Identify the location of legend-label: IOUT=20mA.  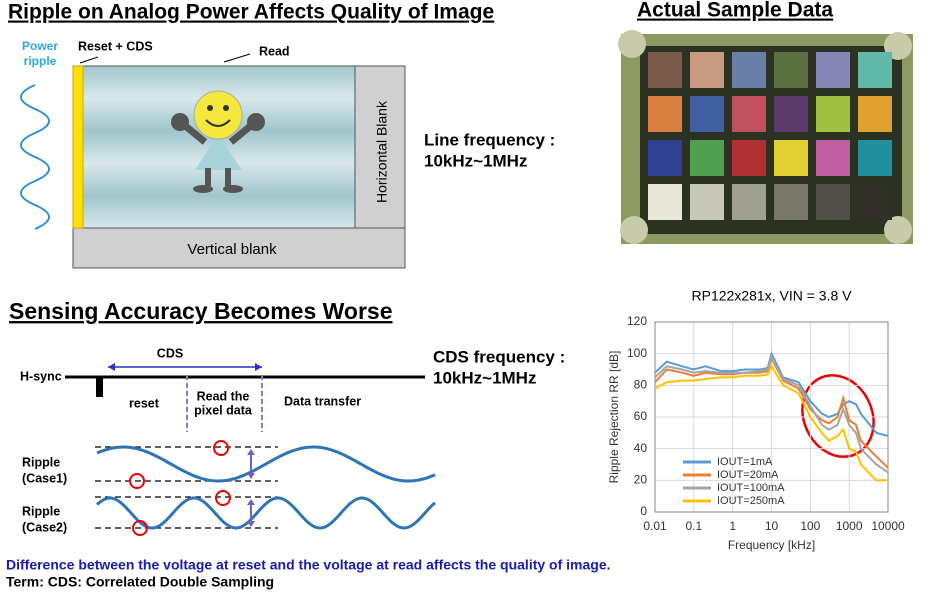
(748, 475).